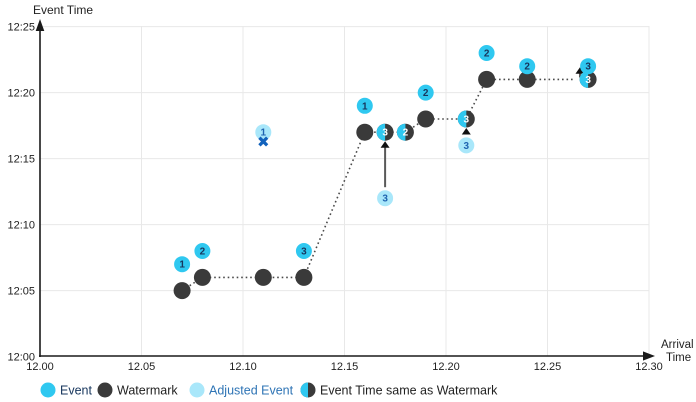  What do you see at coordinates (21, 160) in the screenshot?
I see `y-tick-label: 12:15` at bounding box center [21, 160].